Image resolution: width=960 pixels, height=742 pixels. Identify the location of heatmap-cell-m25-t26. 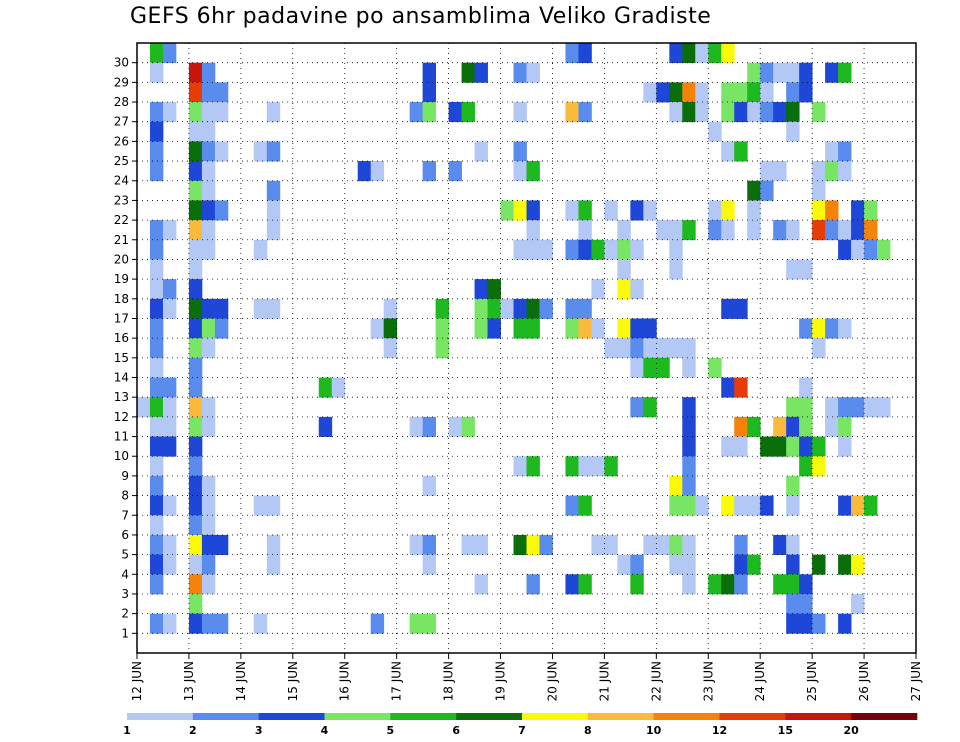
(481, 151).